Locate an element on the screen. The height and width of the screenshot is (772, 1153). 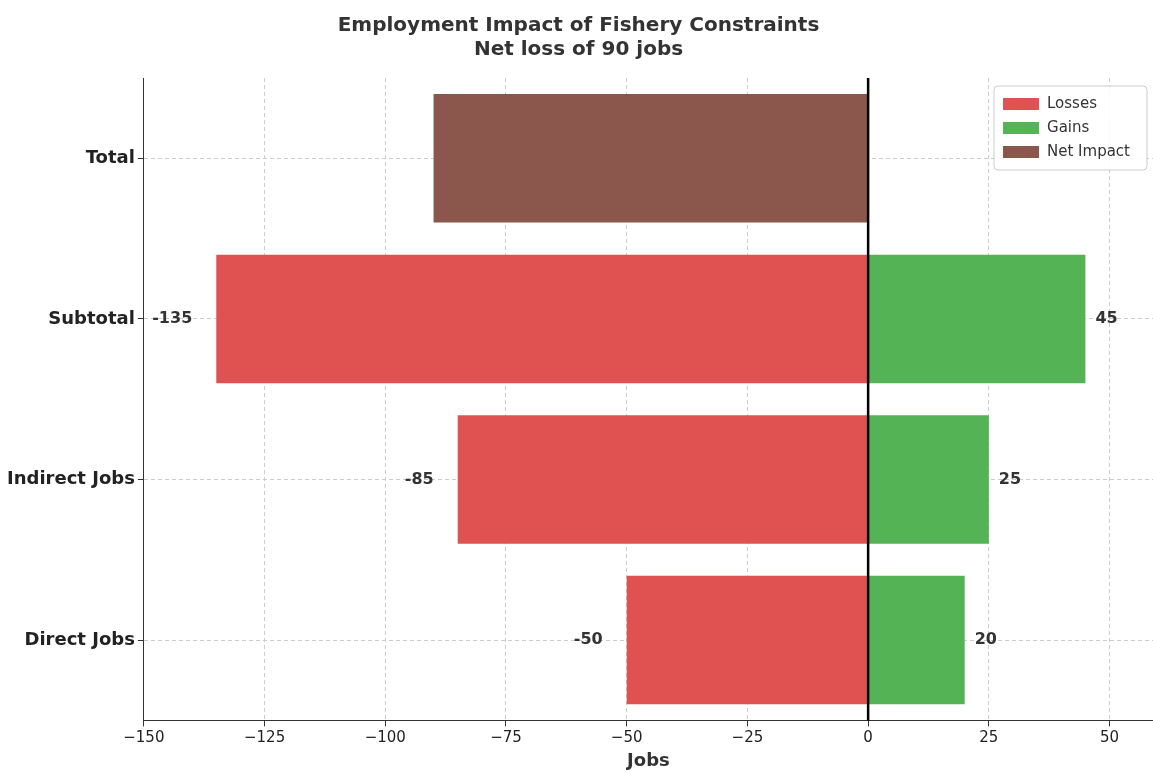
y-tick-label: Subtotal is located at coordinates (91, 317).